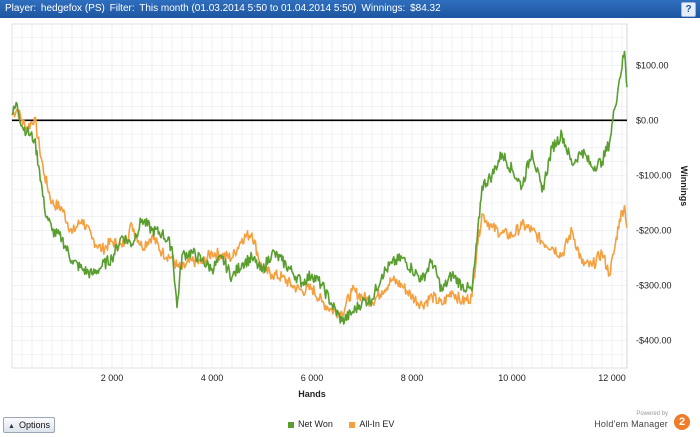 Image resolution: width=700 pixels, height=437 pixels. What do you see at coordinates (412, 378) in the screenshot?
I see `x-tick-label: 8 000` at bounding box center [412, 378].